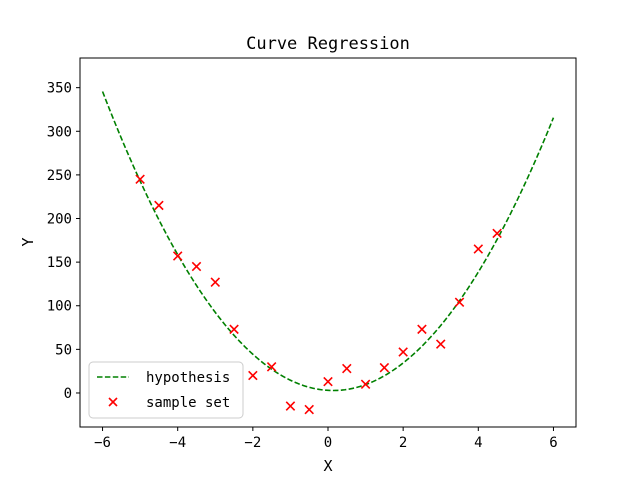  What do you see at coordinates (59, 220) in the screenshot?
I see `y-tick-label: 200` at bounding box center [59, 220].